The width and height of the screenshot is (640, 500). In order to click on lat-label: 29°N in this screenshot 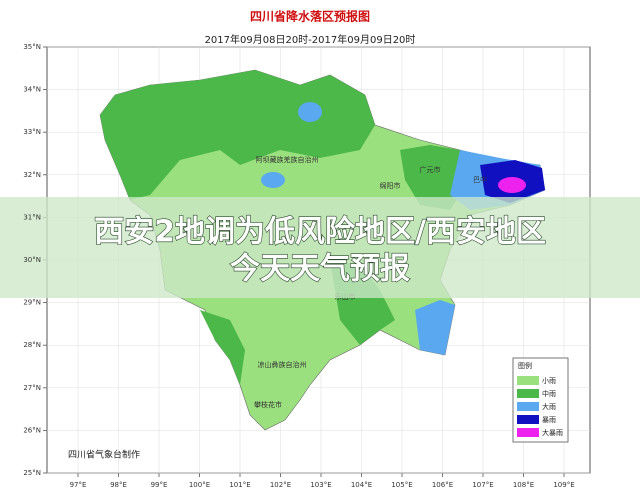, I will do `click(32, 303)`.